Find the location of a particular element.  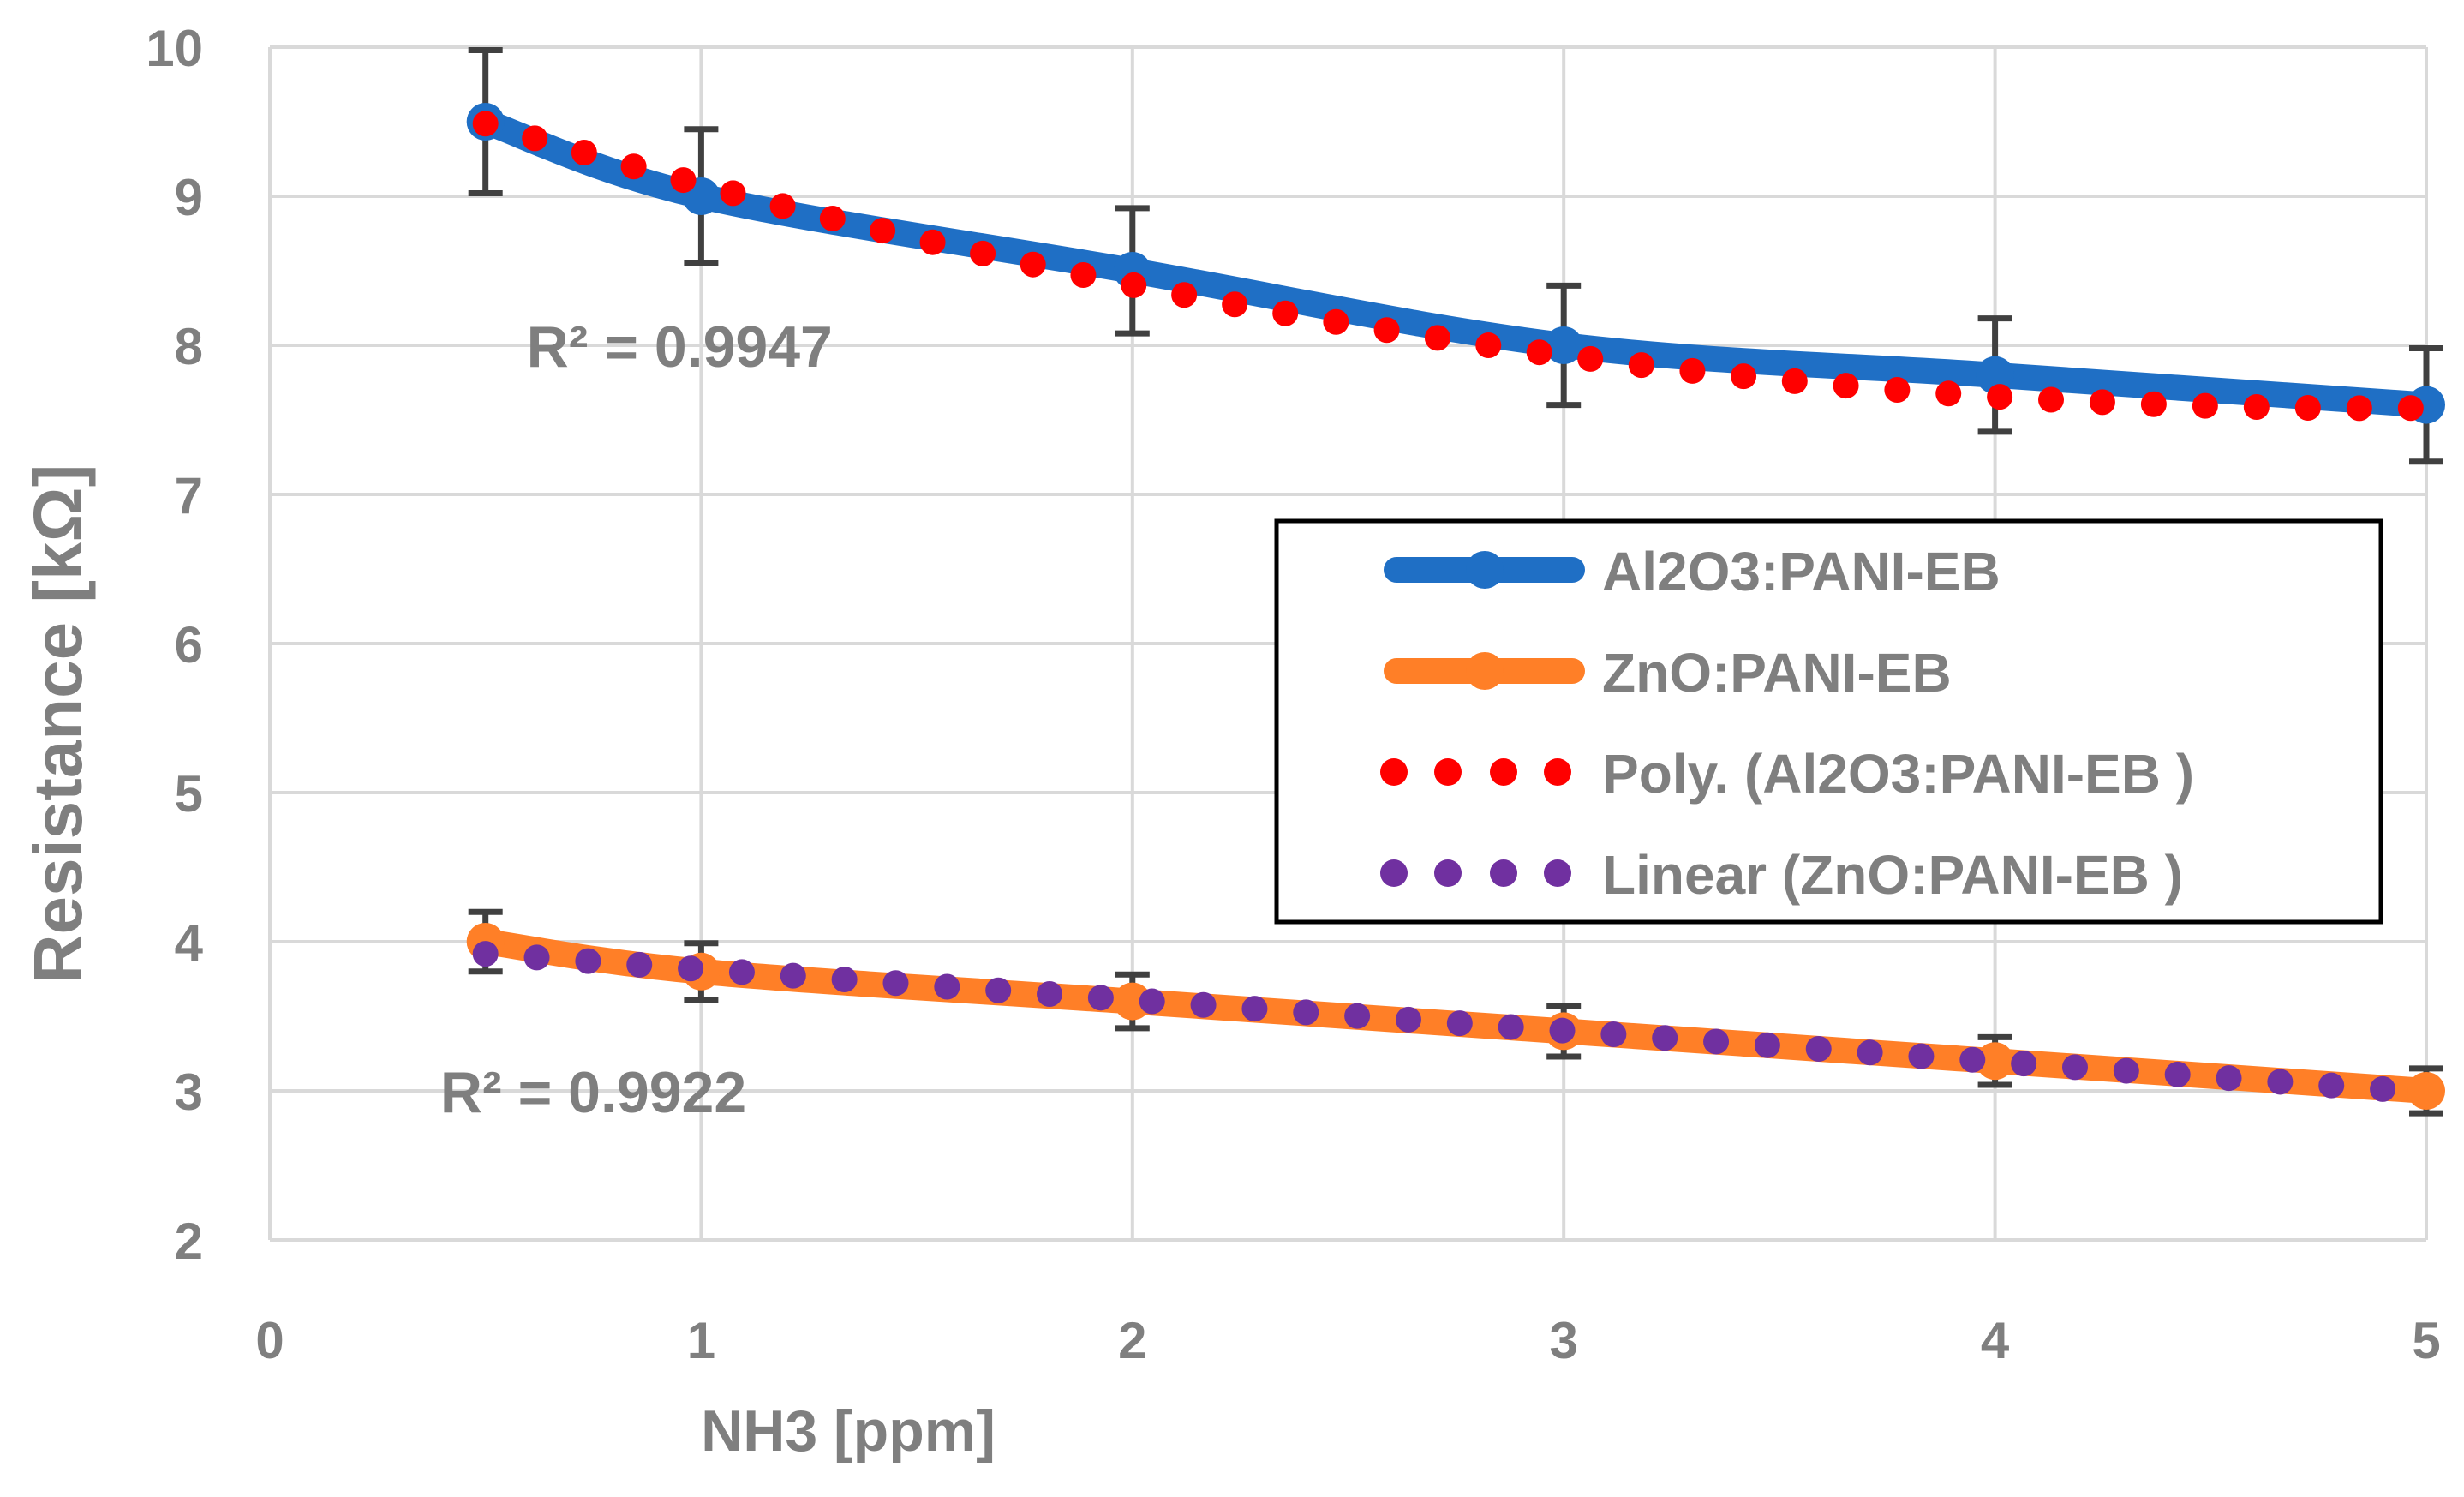

x-tick-label: 5 is located at coordinates (2426, 1340).